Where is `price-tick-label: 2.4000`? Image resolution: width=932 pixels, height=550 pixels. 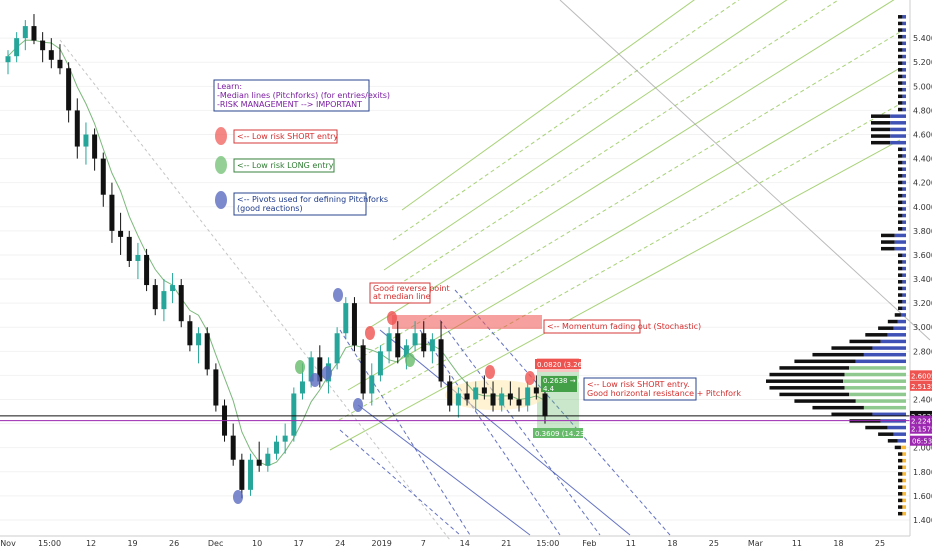
price-tick-label: 2.4000 is located at coordinates (922, 400).